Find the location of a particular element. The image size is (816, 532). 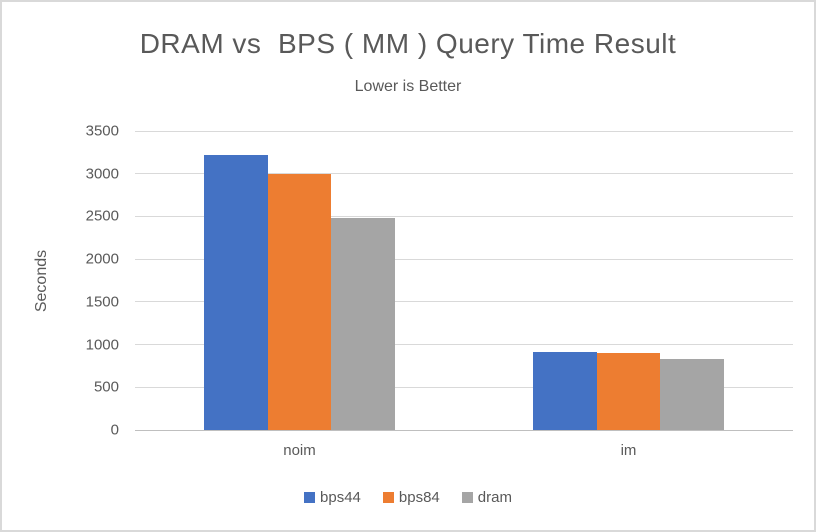

y-axis-title: Seconds is located at coordinates (42, 280).